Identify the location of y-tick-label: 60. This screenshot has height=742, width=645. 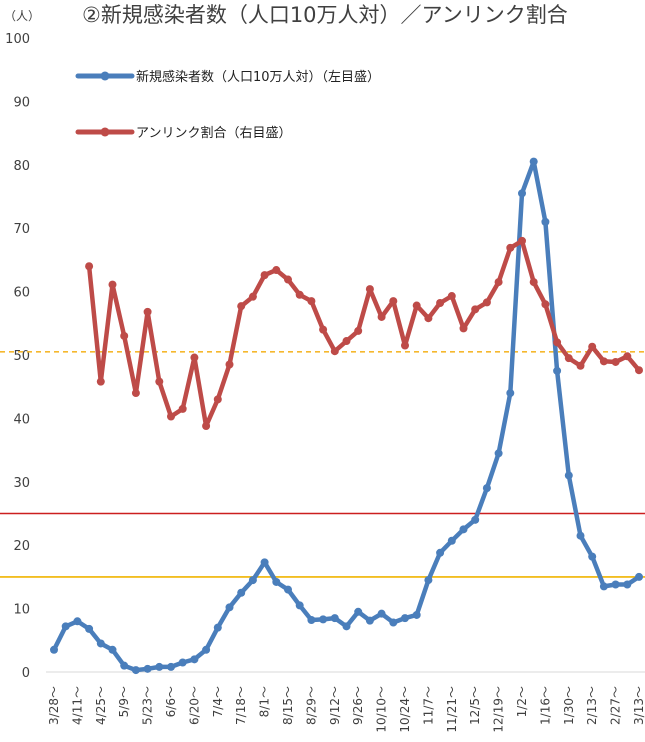
(21, 293).